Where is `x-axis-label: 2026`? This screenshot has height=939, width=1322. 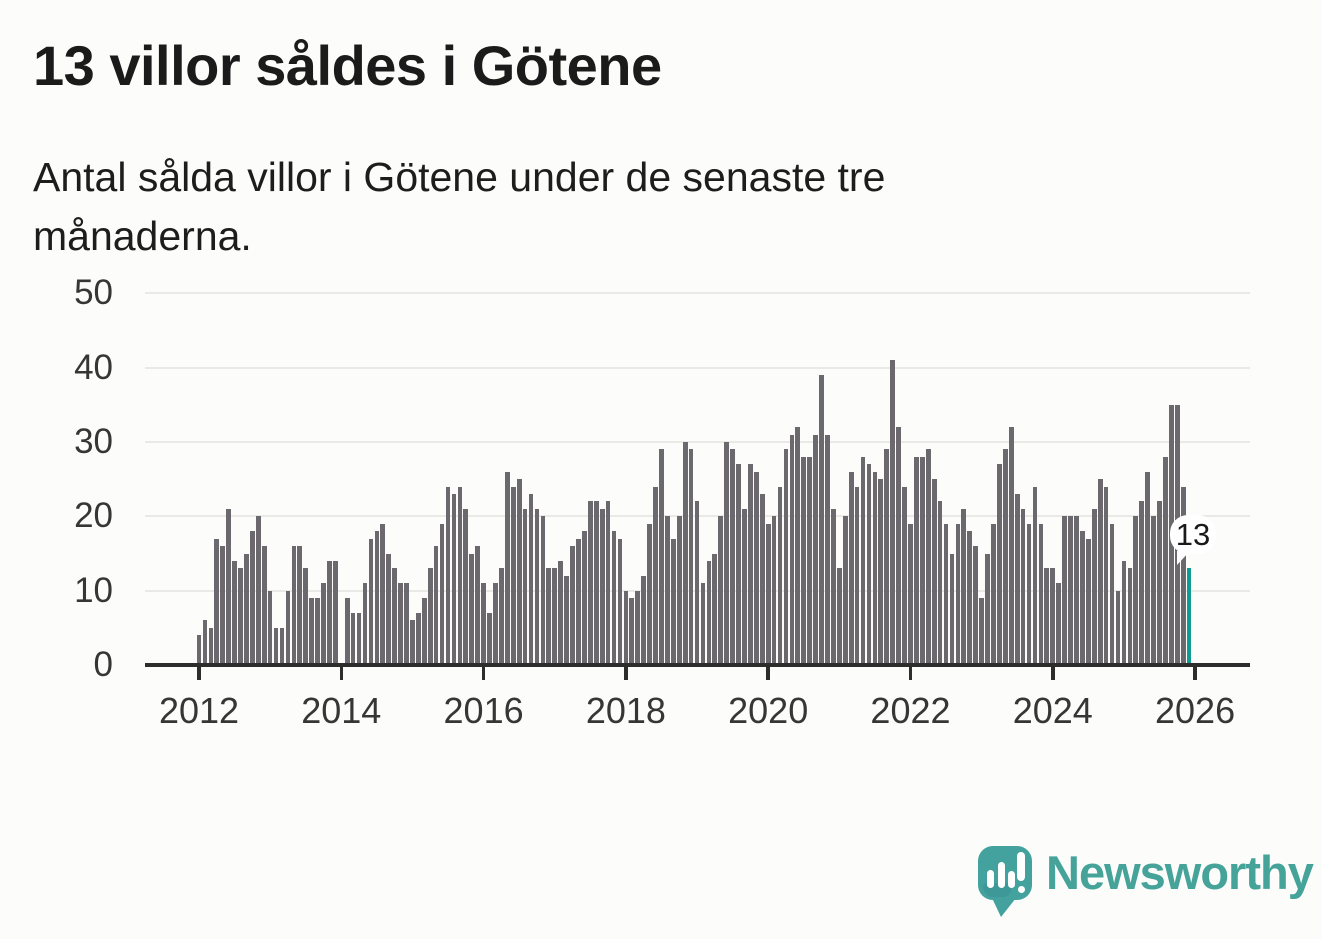 x-axis-label: 2026 is located at coordinates (1195, 710).